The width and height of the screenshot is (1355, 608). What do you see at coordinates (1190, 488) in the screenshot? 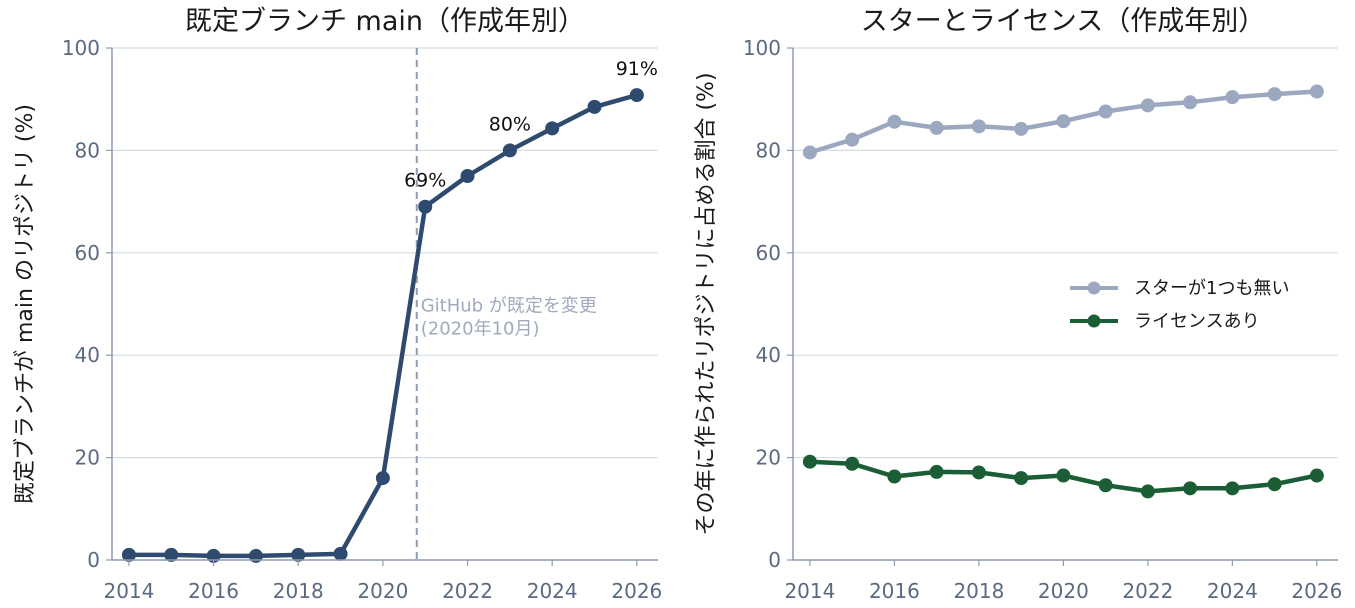
I see `data-point-1-2023` at bounding box center [1190, 488].